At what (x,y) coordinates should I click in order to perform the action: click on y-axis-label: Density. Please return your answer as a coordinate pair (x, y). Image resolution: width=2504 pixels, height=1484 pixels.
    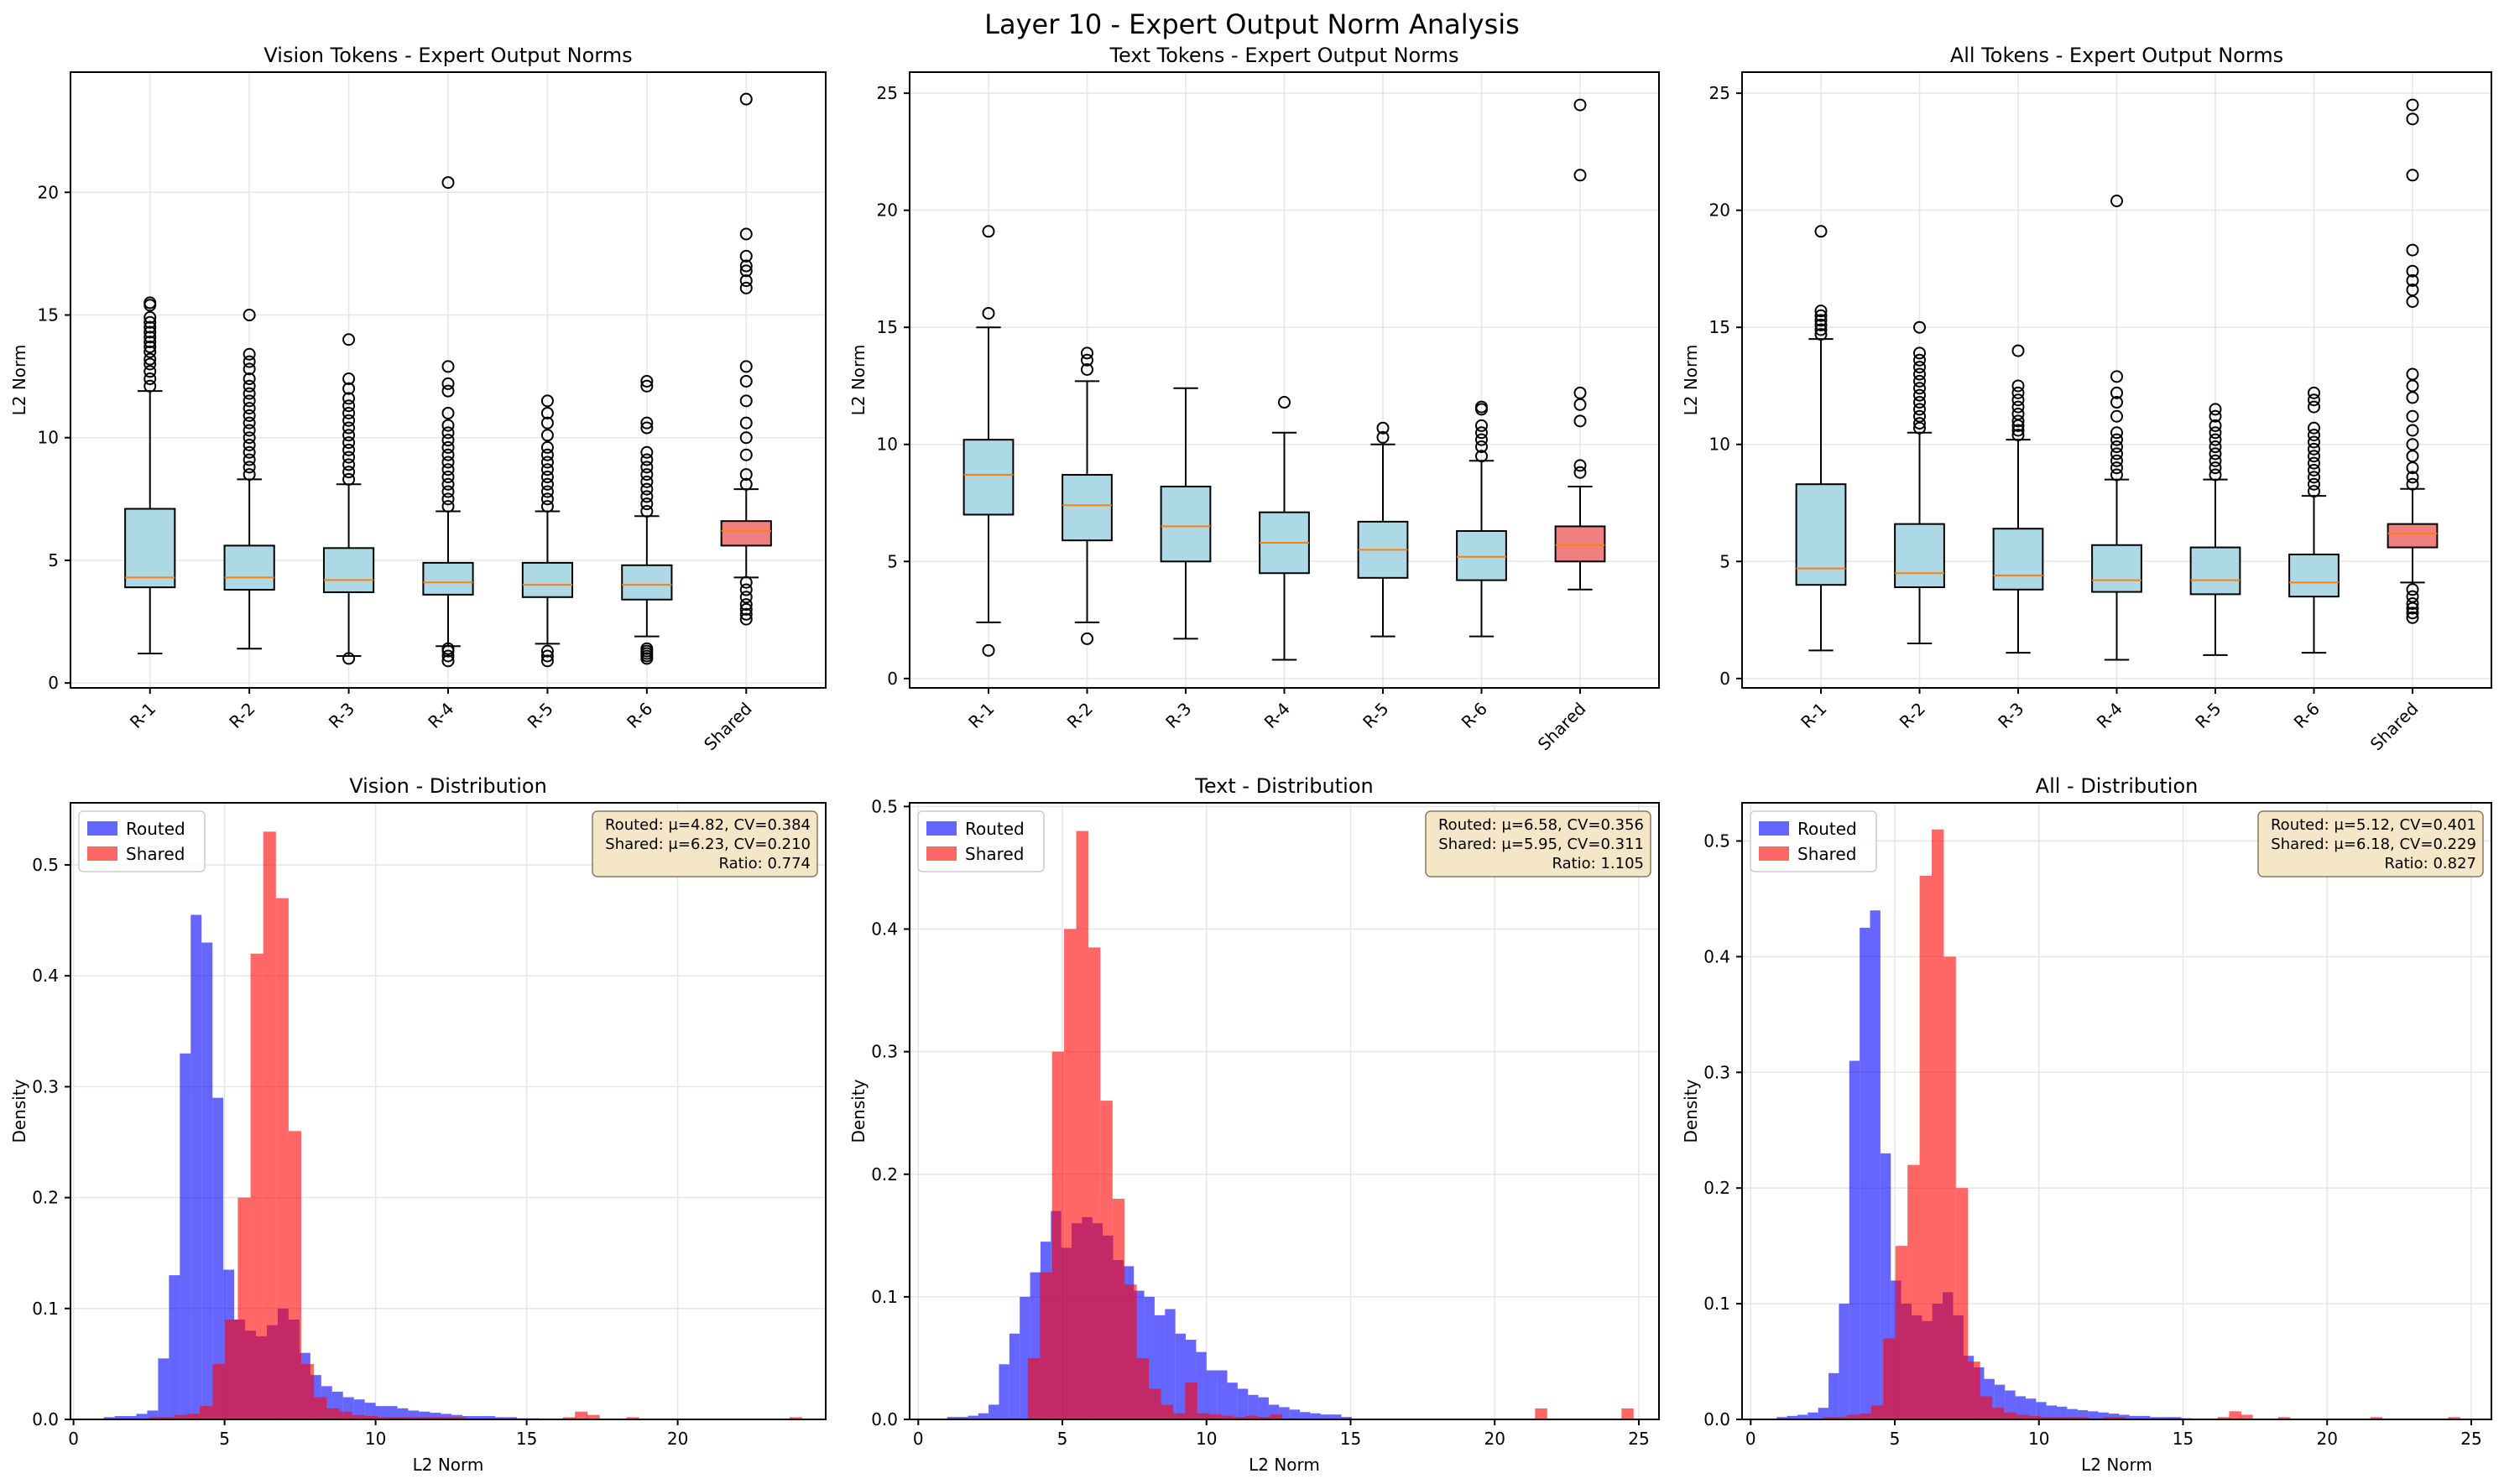
    Looking at the image, I should click on (1691, 1111).